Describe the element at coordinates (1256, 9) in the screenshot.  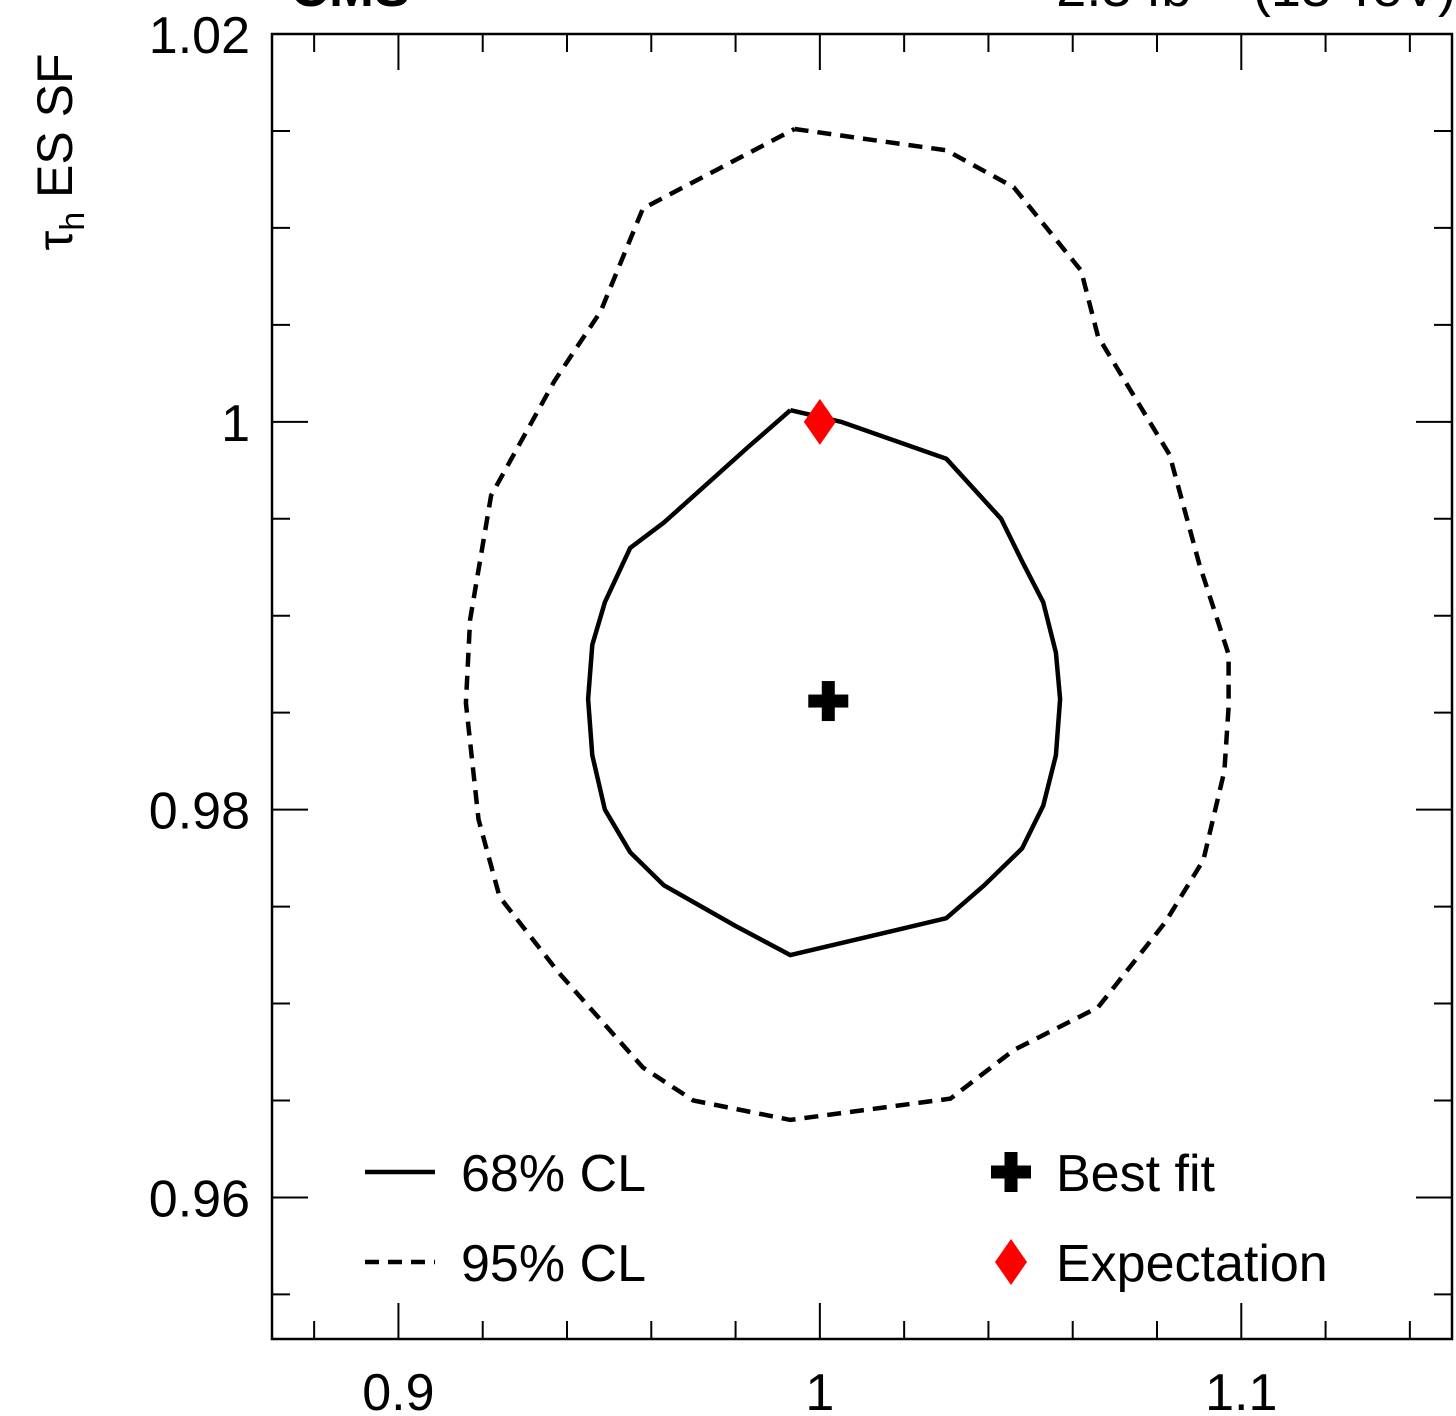
I see `header-right: 2.3 fb⁻¹ (13 TeV)` at that location.